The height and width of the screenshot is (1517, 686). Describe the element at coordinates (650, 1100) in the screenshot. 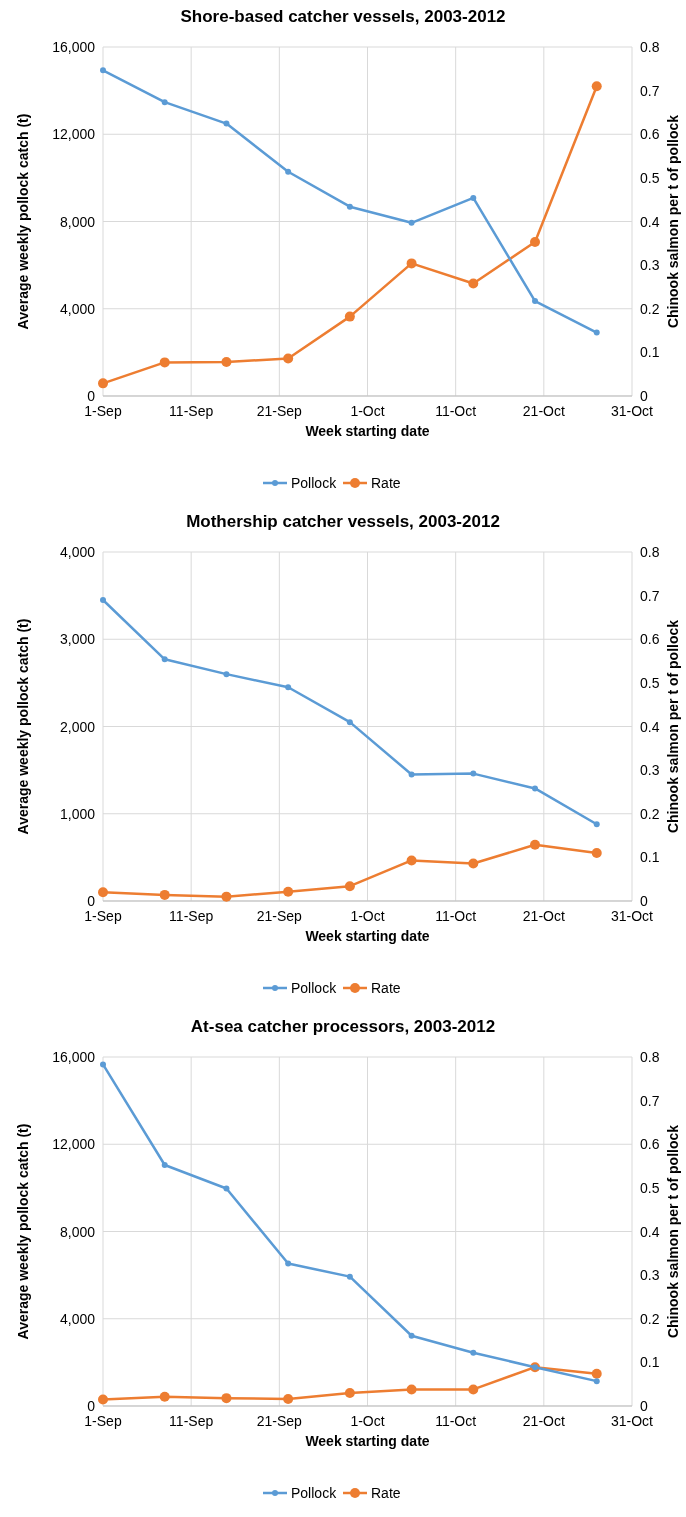

I see `y2-tick-label: 0.7` at that location.